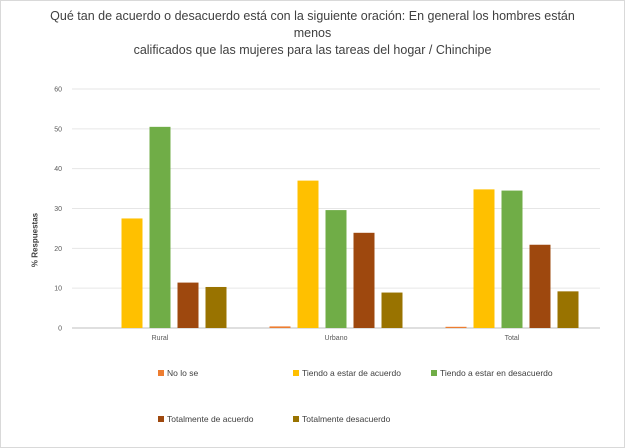 The width and height of the screenshot is (625, 448). I want to click on y-tick-label: 20, so click(58, 249).